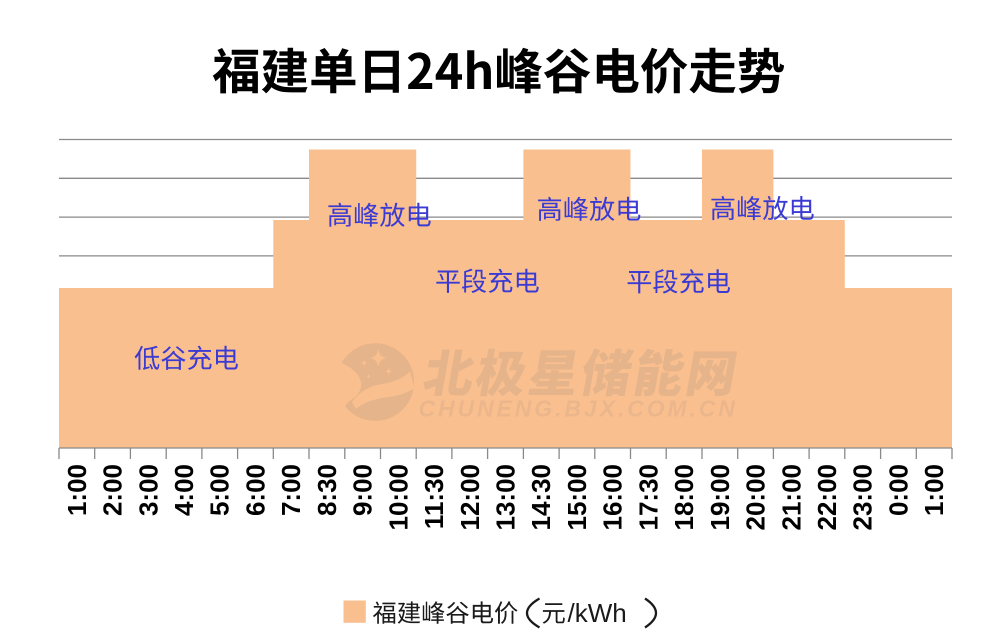 This screenshot has width=994, height=644. What do you see at coordinates (220, 490) in the screenshot?
I see `svg-text: 5:00` at bounding box center [220, 490].